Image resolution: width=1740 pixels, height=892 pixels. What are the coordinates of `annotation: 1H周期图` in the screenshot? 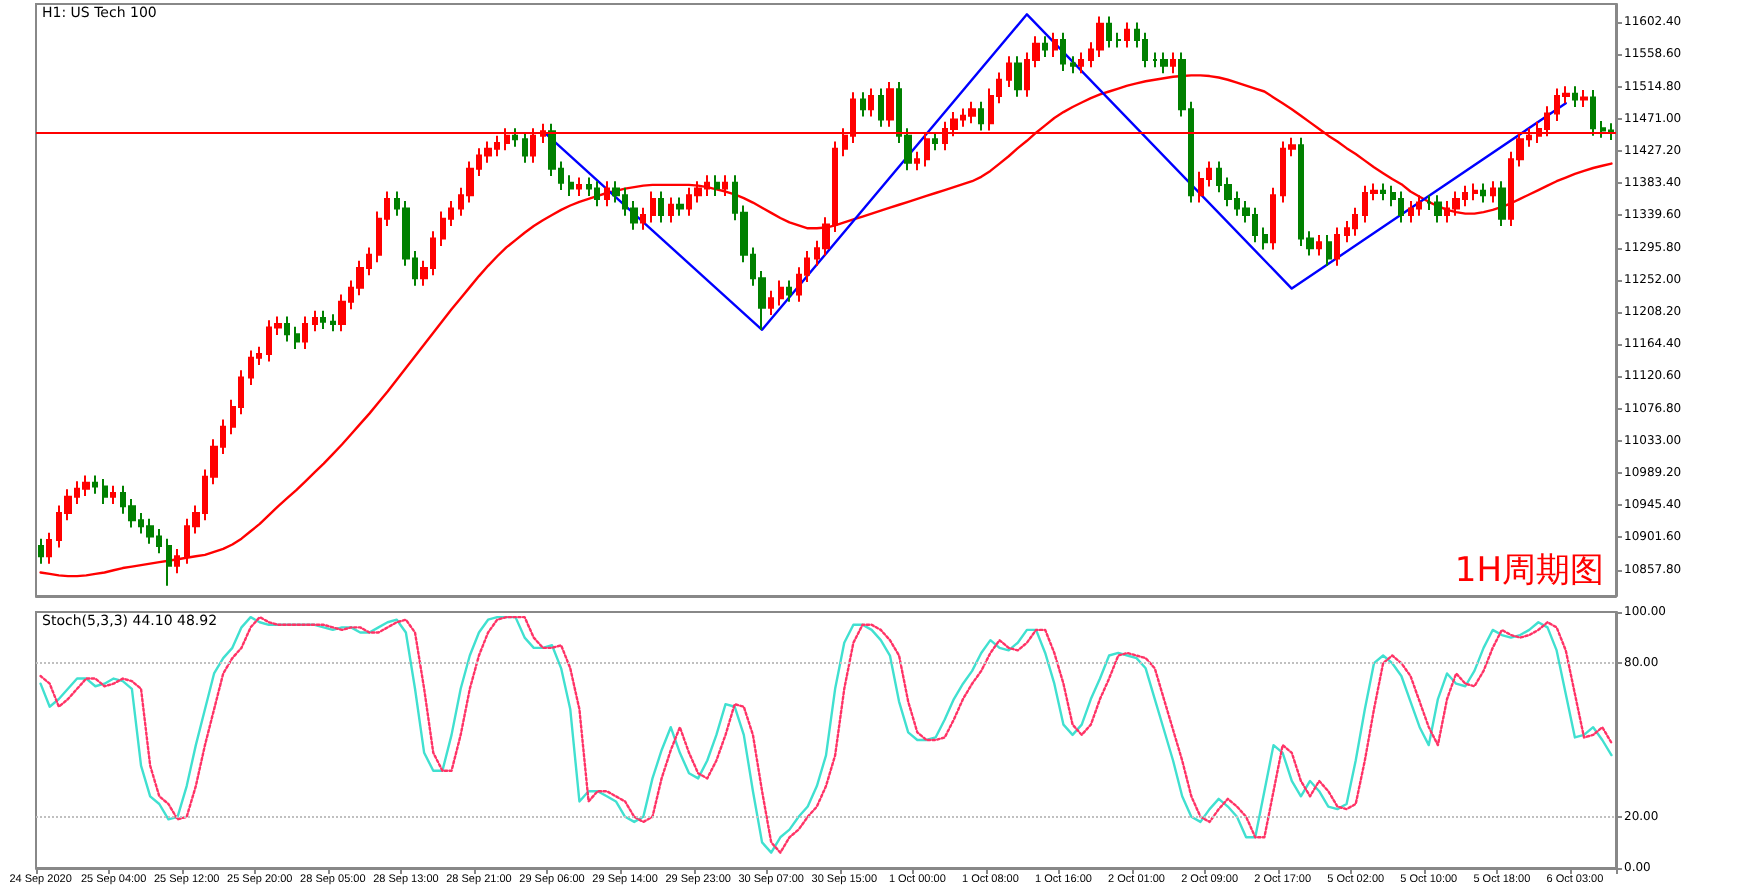 It's located at (1529, 571).